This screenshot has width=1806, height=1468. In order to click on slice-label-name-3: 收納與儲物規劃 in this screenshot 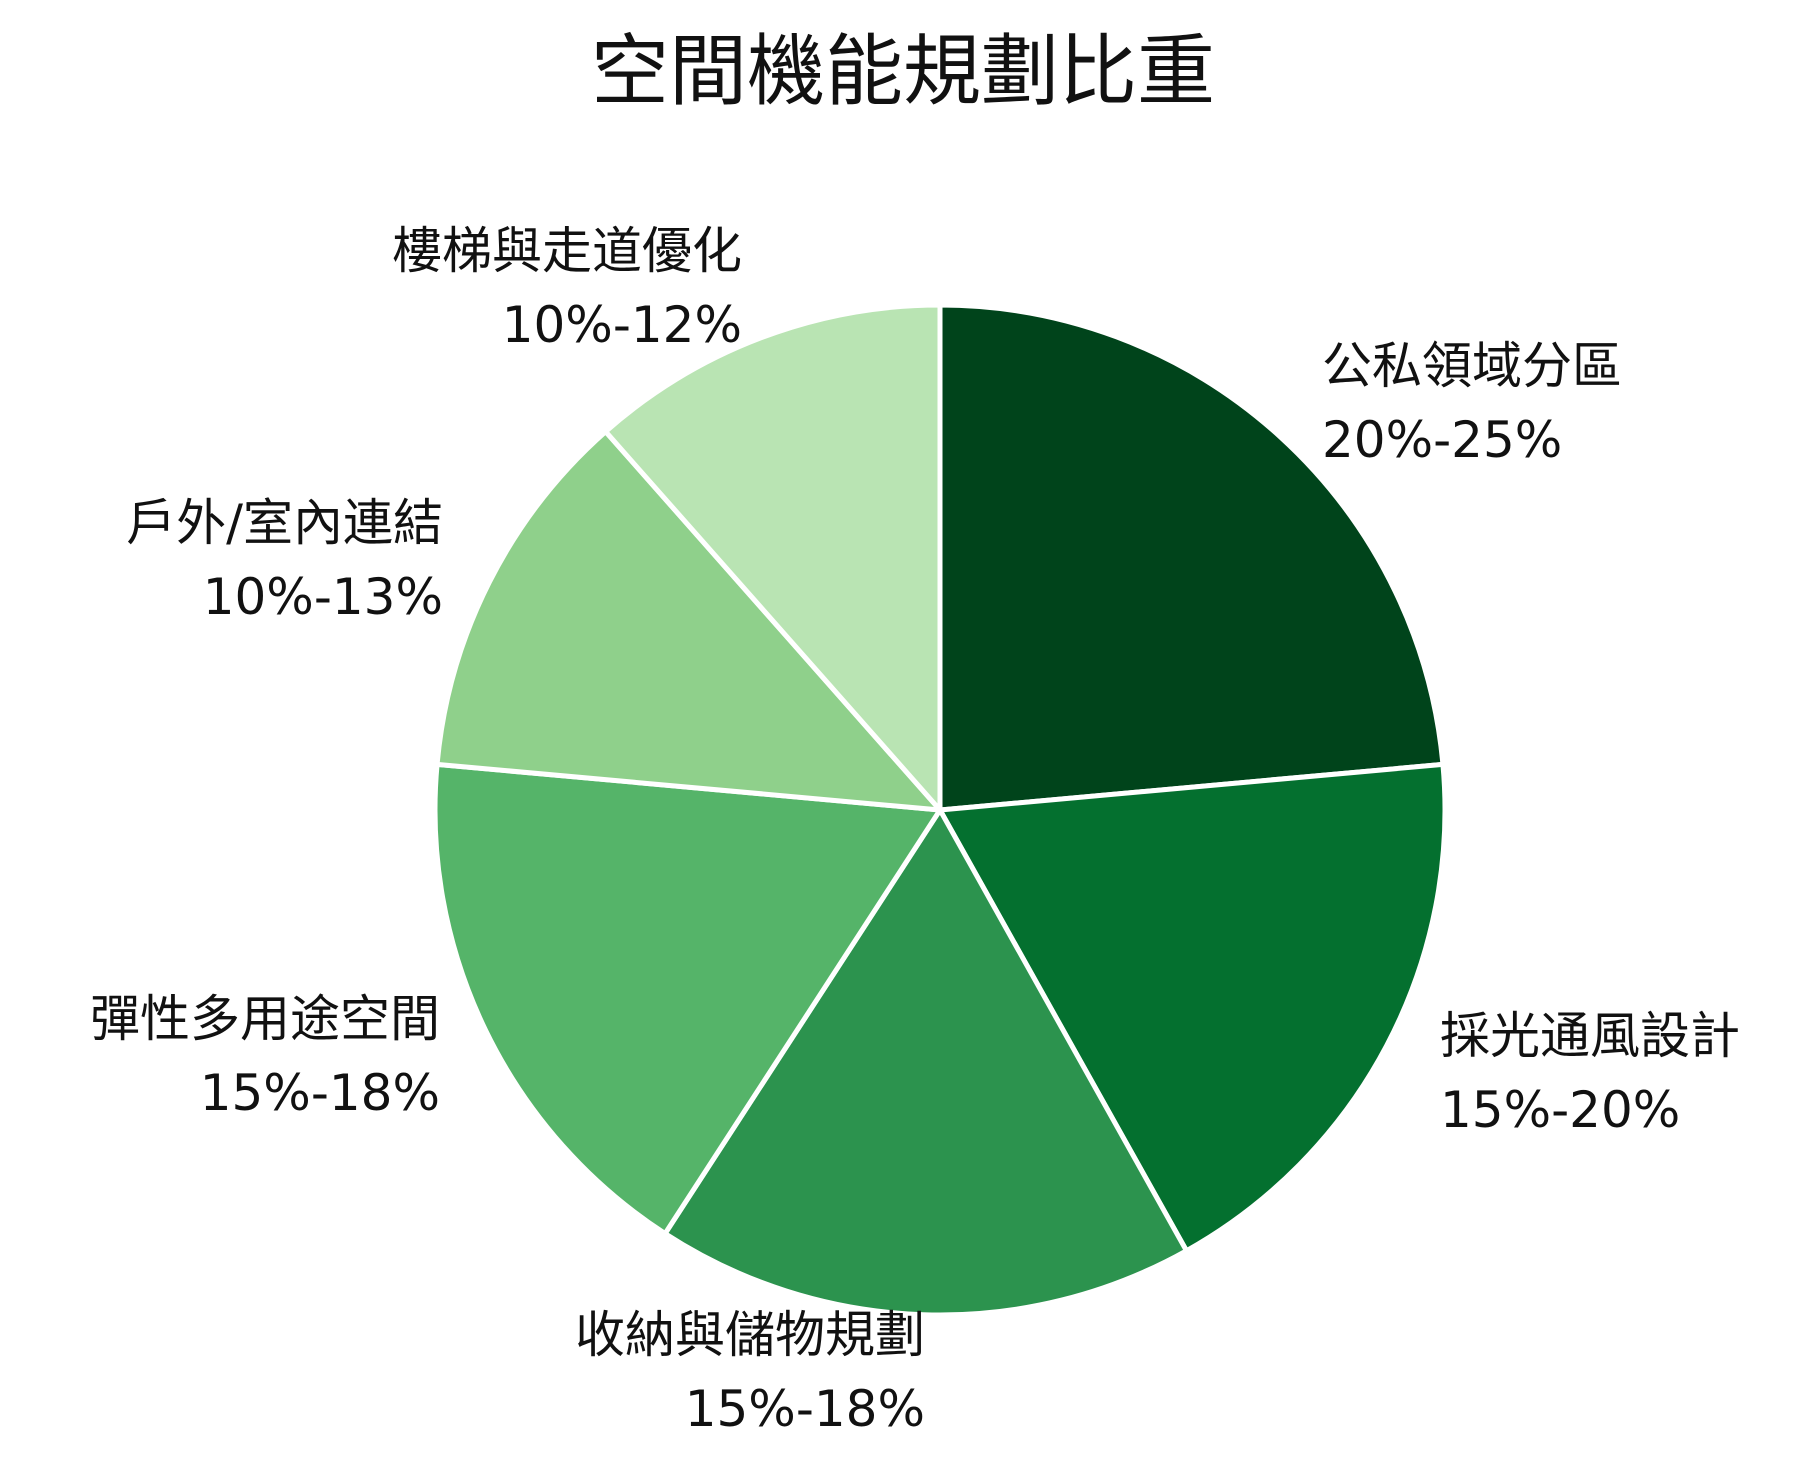, I will do `click(750, 1335)`.